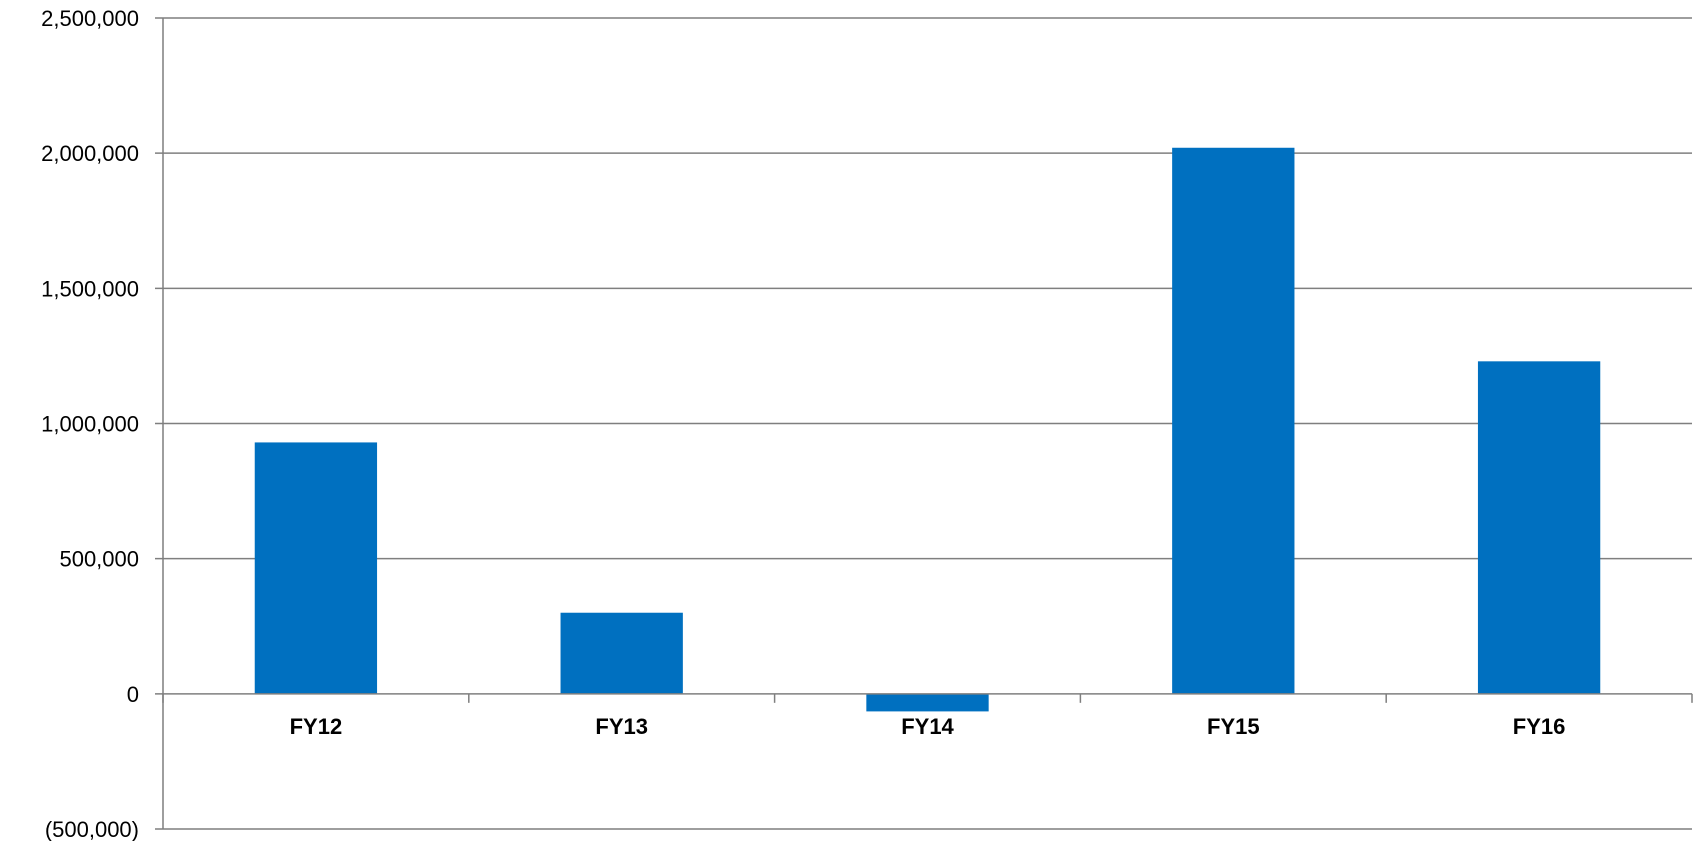 The height and width of the screenshot is (841, 1696). I want to click on bar-fy15, so click(1233, 420).